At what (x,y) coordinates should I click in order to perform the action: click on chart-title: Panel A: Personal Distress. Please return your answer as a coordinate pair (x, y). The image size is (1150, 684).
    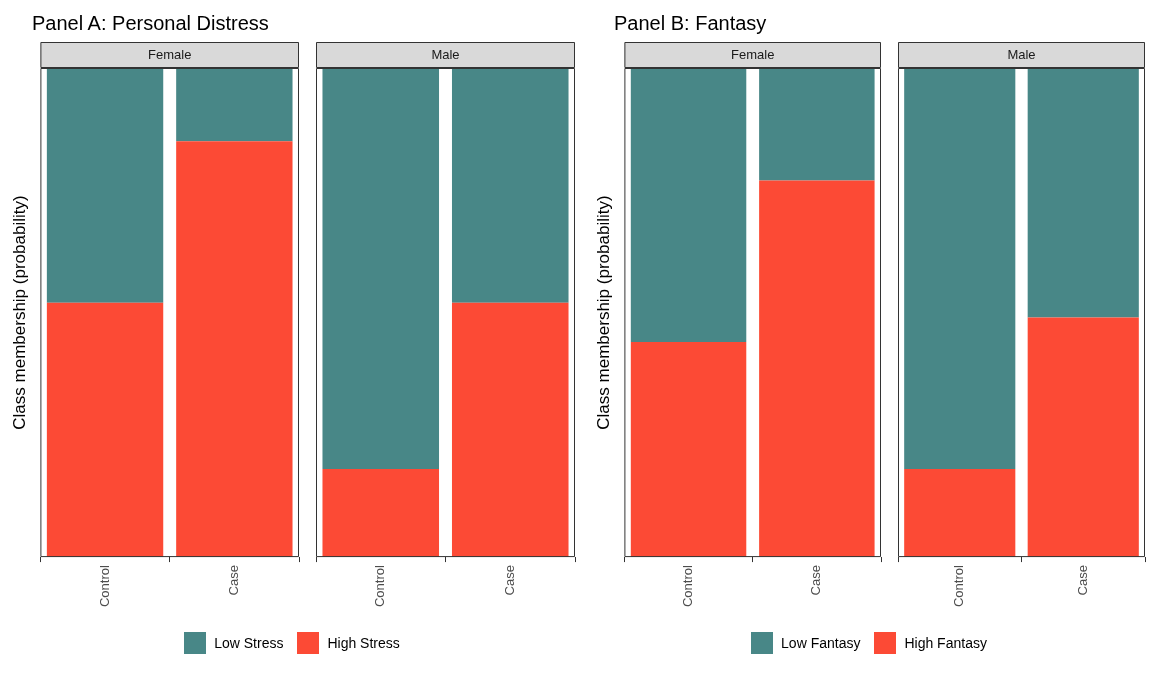
    Looking at the image, I should click on (150, 23).